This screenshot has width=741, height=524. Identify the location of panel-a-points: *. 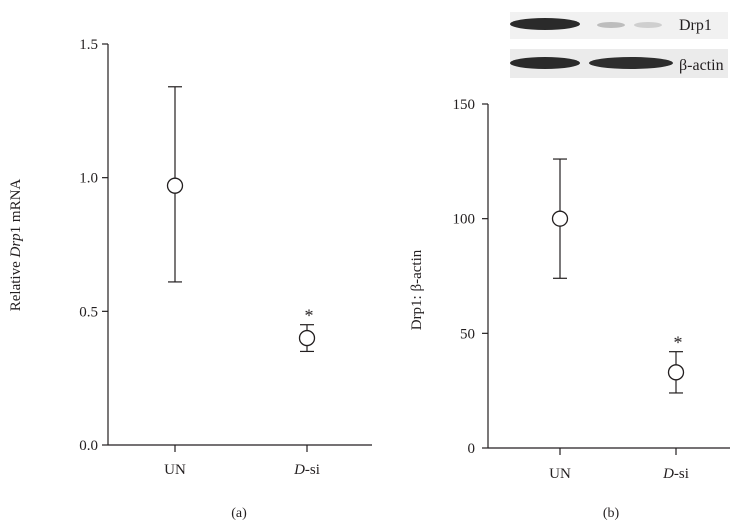
(241, 219).